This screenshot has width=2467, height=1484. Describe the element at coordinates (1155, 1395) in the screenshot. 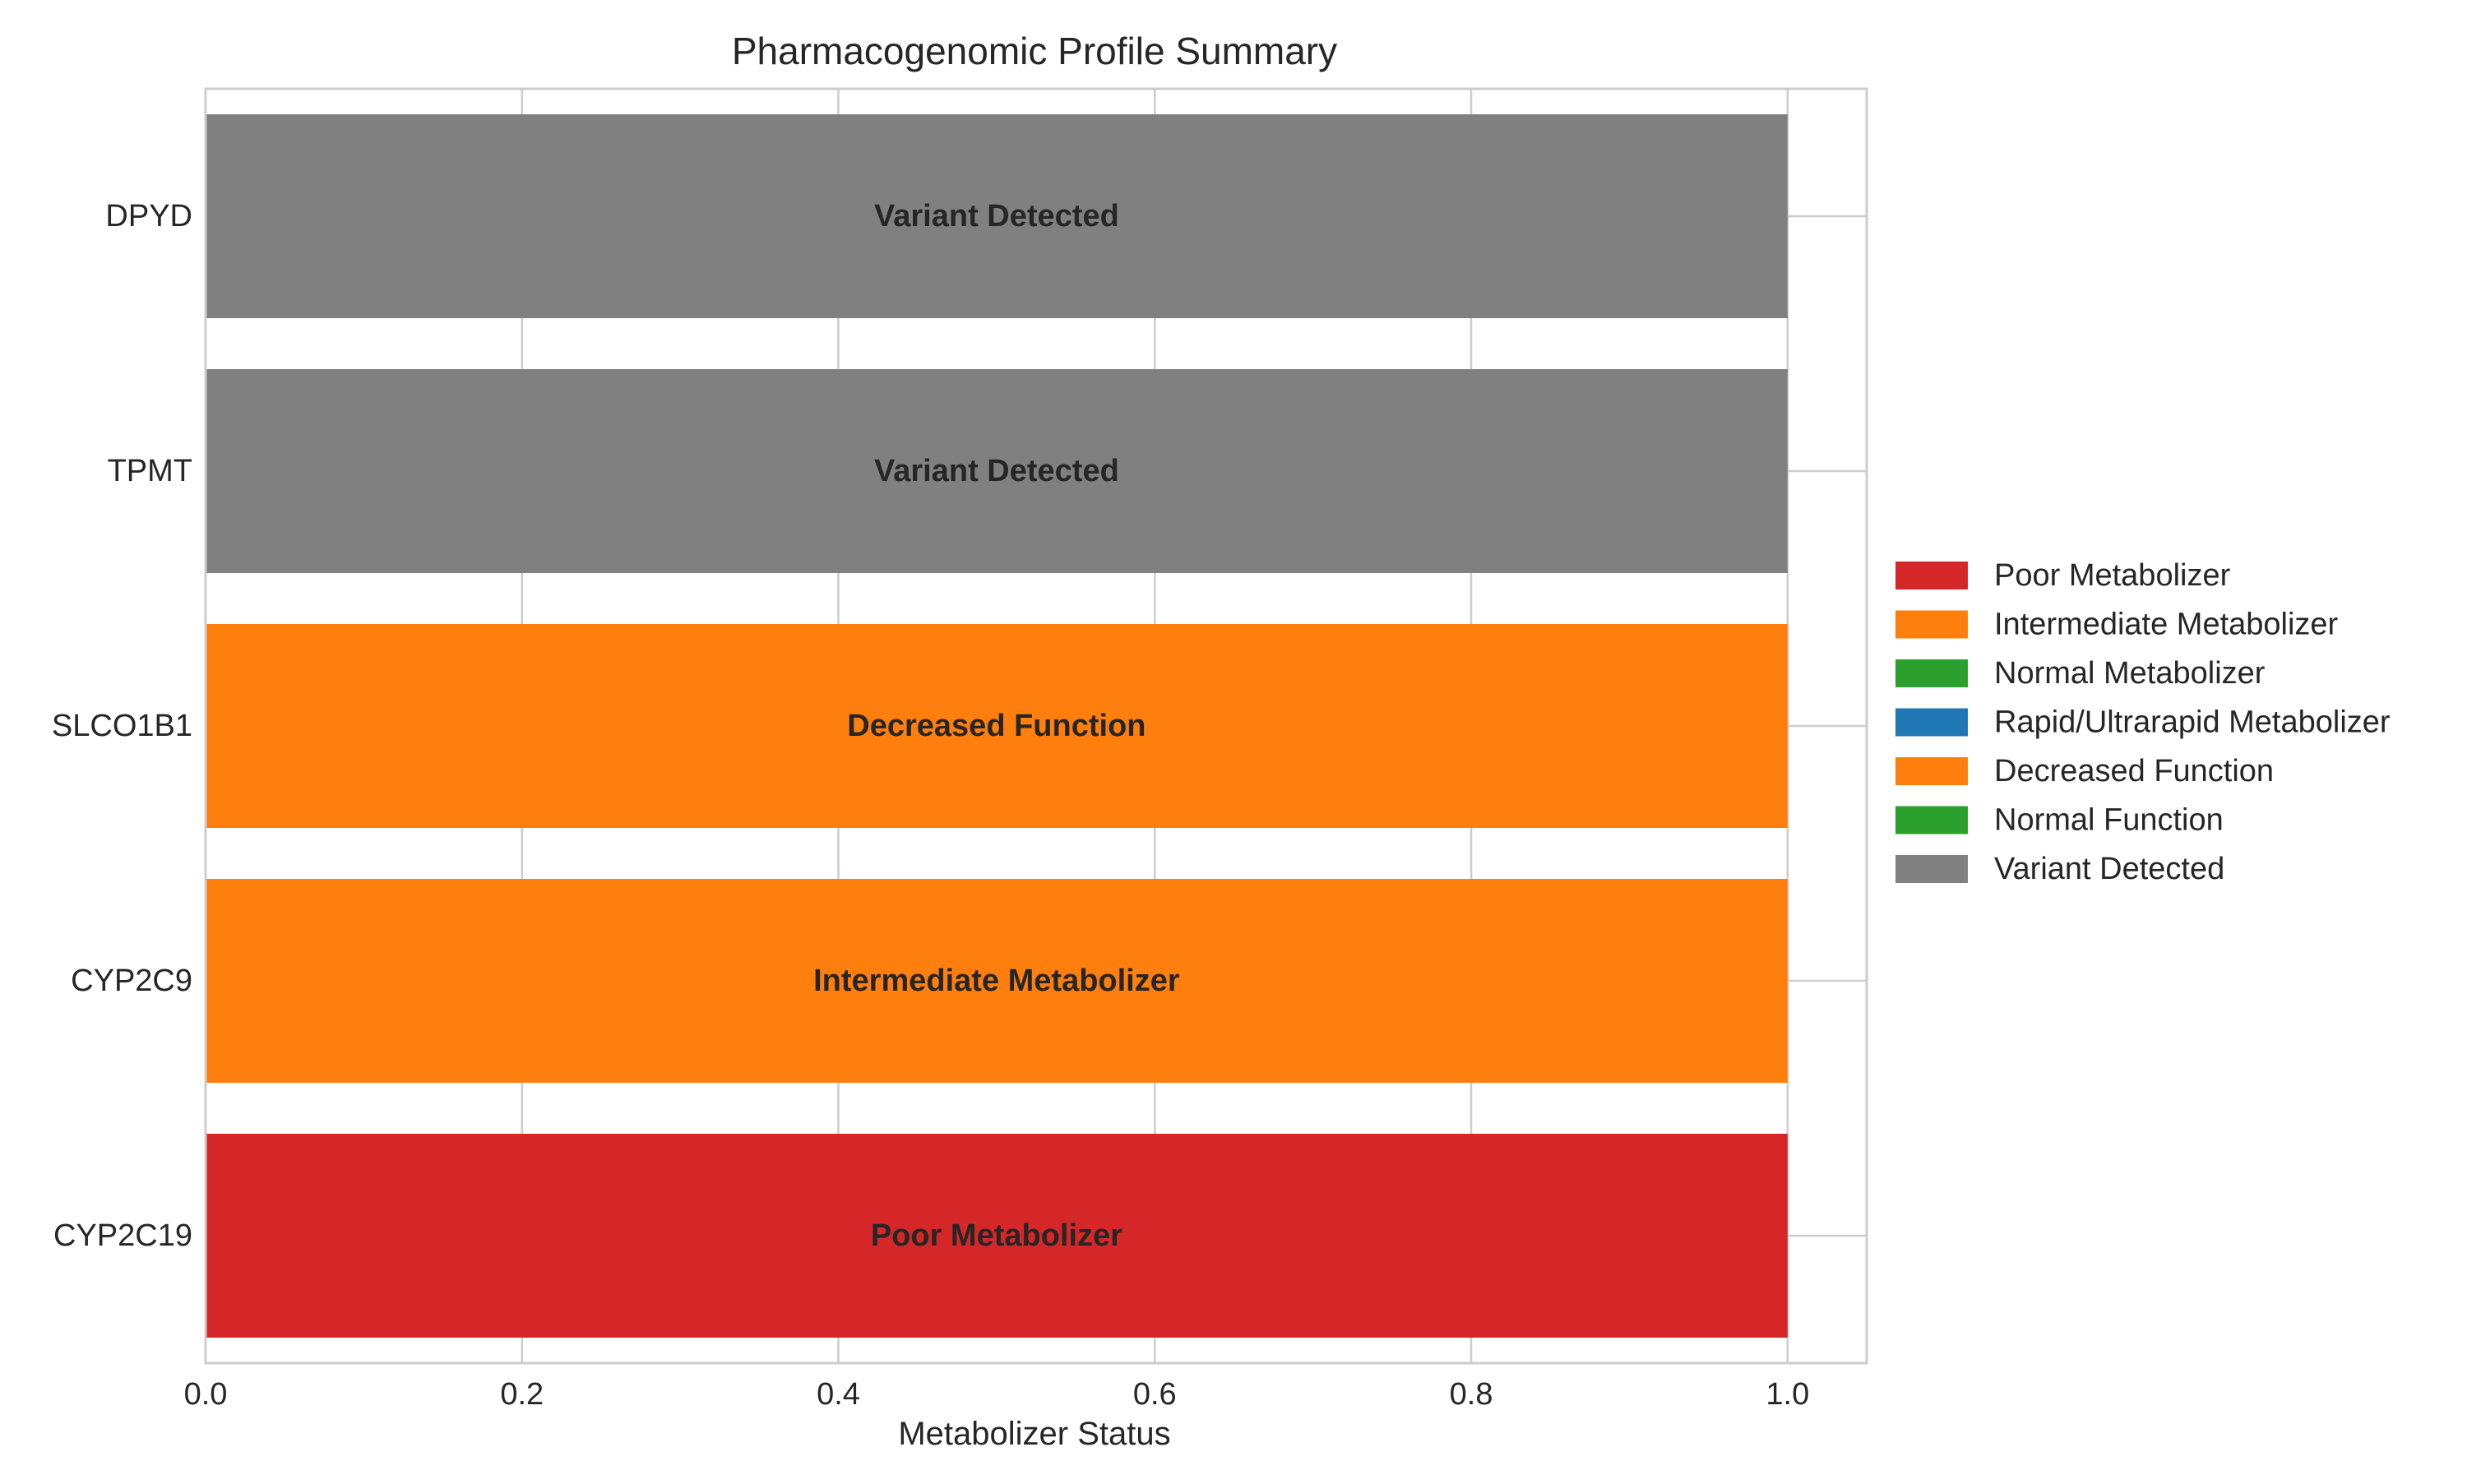

I see `x-tick-label: 0.6` at that location.